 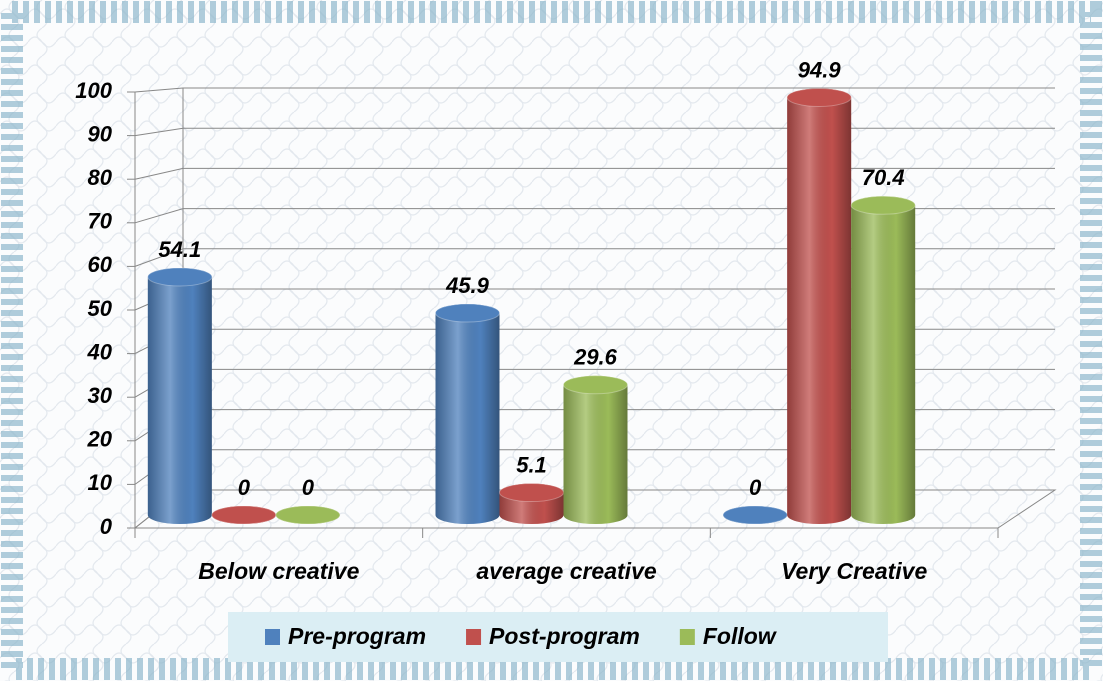 What do you see at coordinates (100, 439) in the screenshot?
I see `y-tick-label: 20` at bounding box center [100, 439].